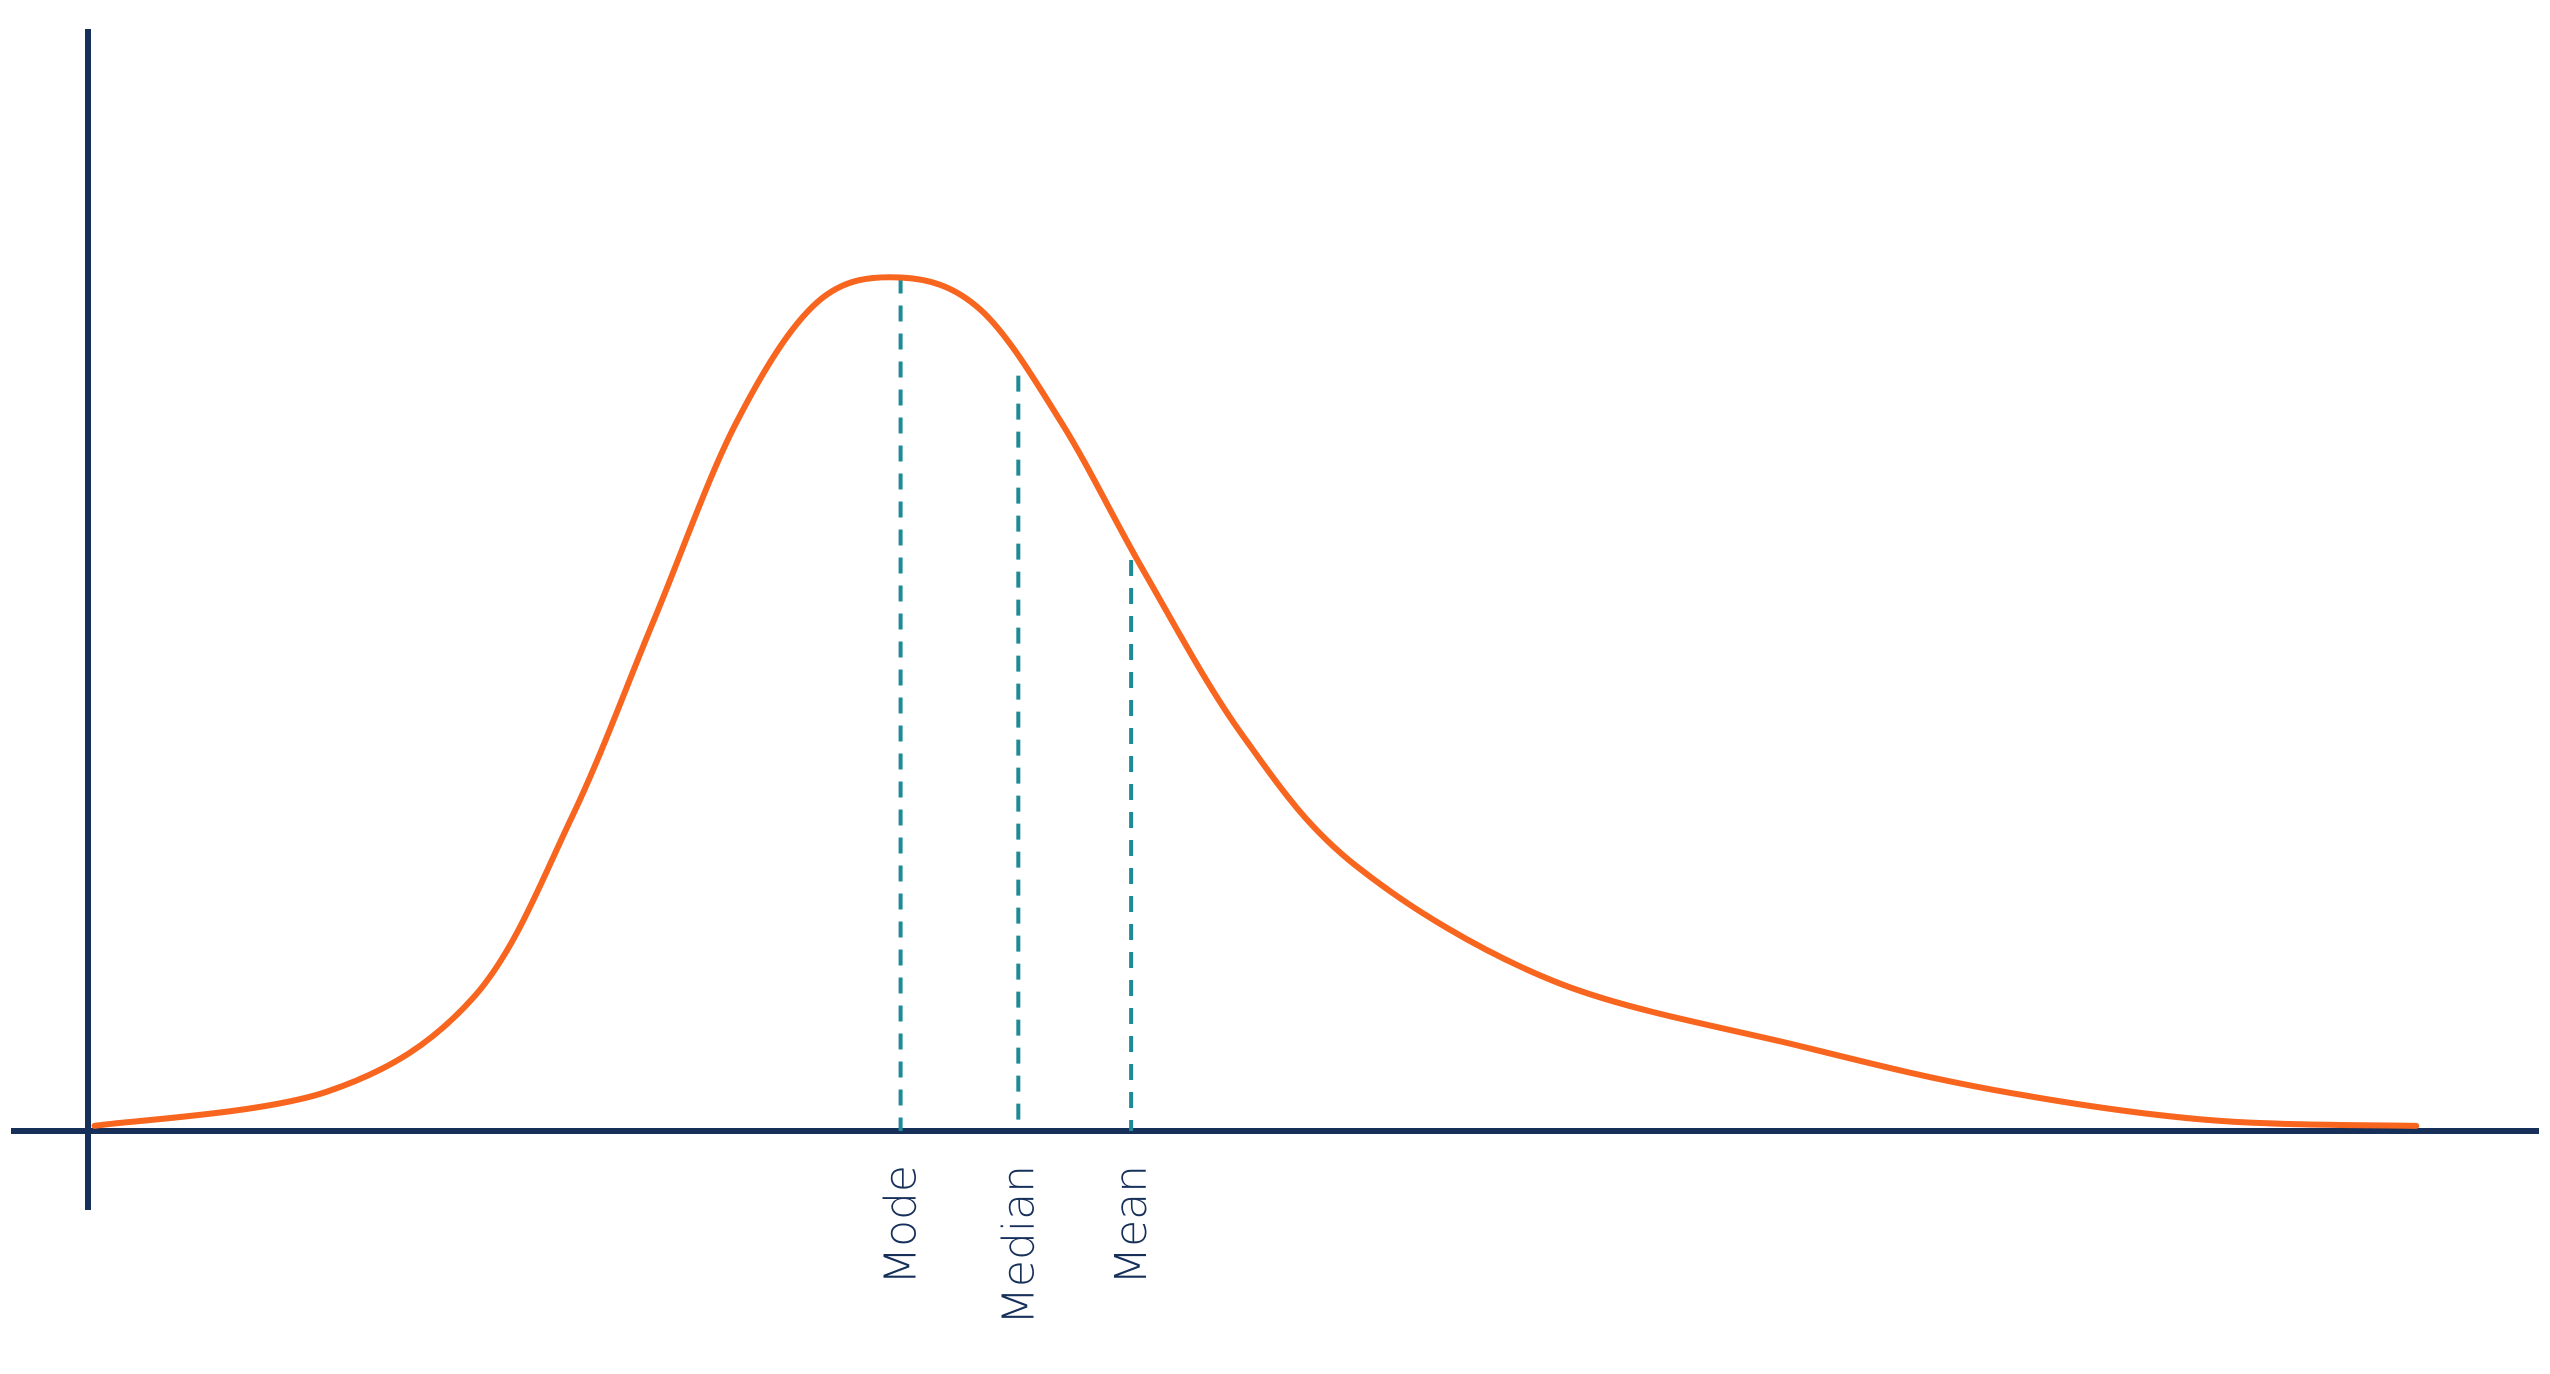 This screenshot has width=2550, height=1374. What do you see at coordinates (1131, 1225) in the screenshot?
I see `mean-label: Mean` at bounding box center [1131, 1225].